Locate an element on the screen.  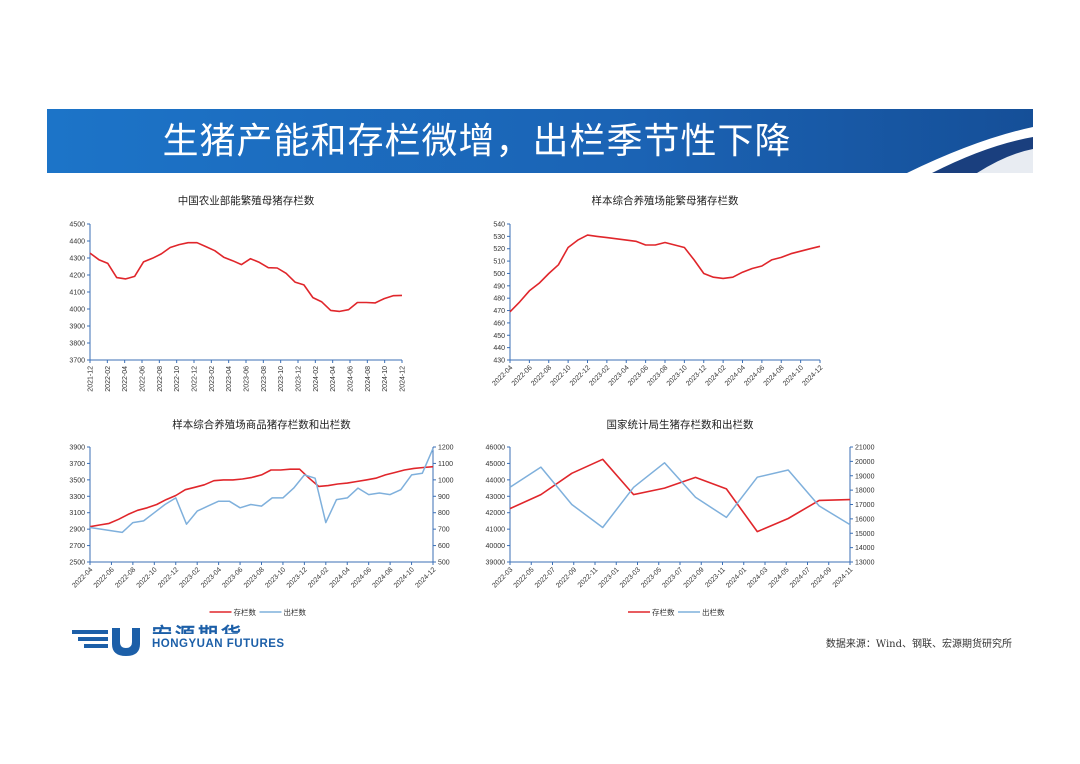
y2-tick-label: 14000 is located at coordinates (865, 548).